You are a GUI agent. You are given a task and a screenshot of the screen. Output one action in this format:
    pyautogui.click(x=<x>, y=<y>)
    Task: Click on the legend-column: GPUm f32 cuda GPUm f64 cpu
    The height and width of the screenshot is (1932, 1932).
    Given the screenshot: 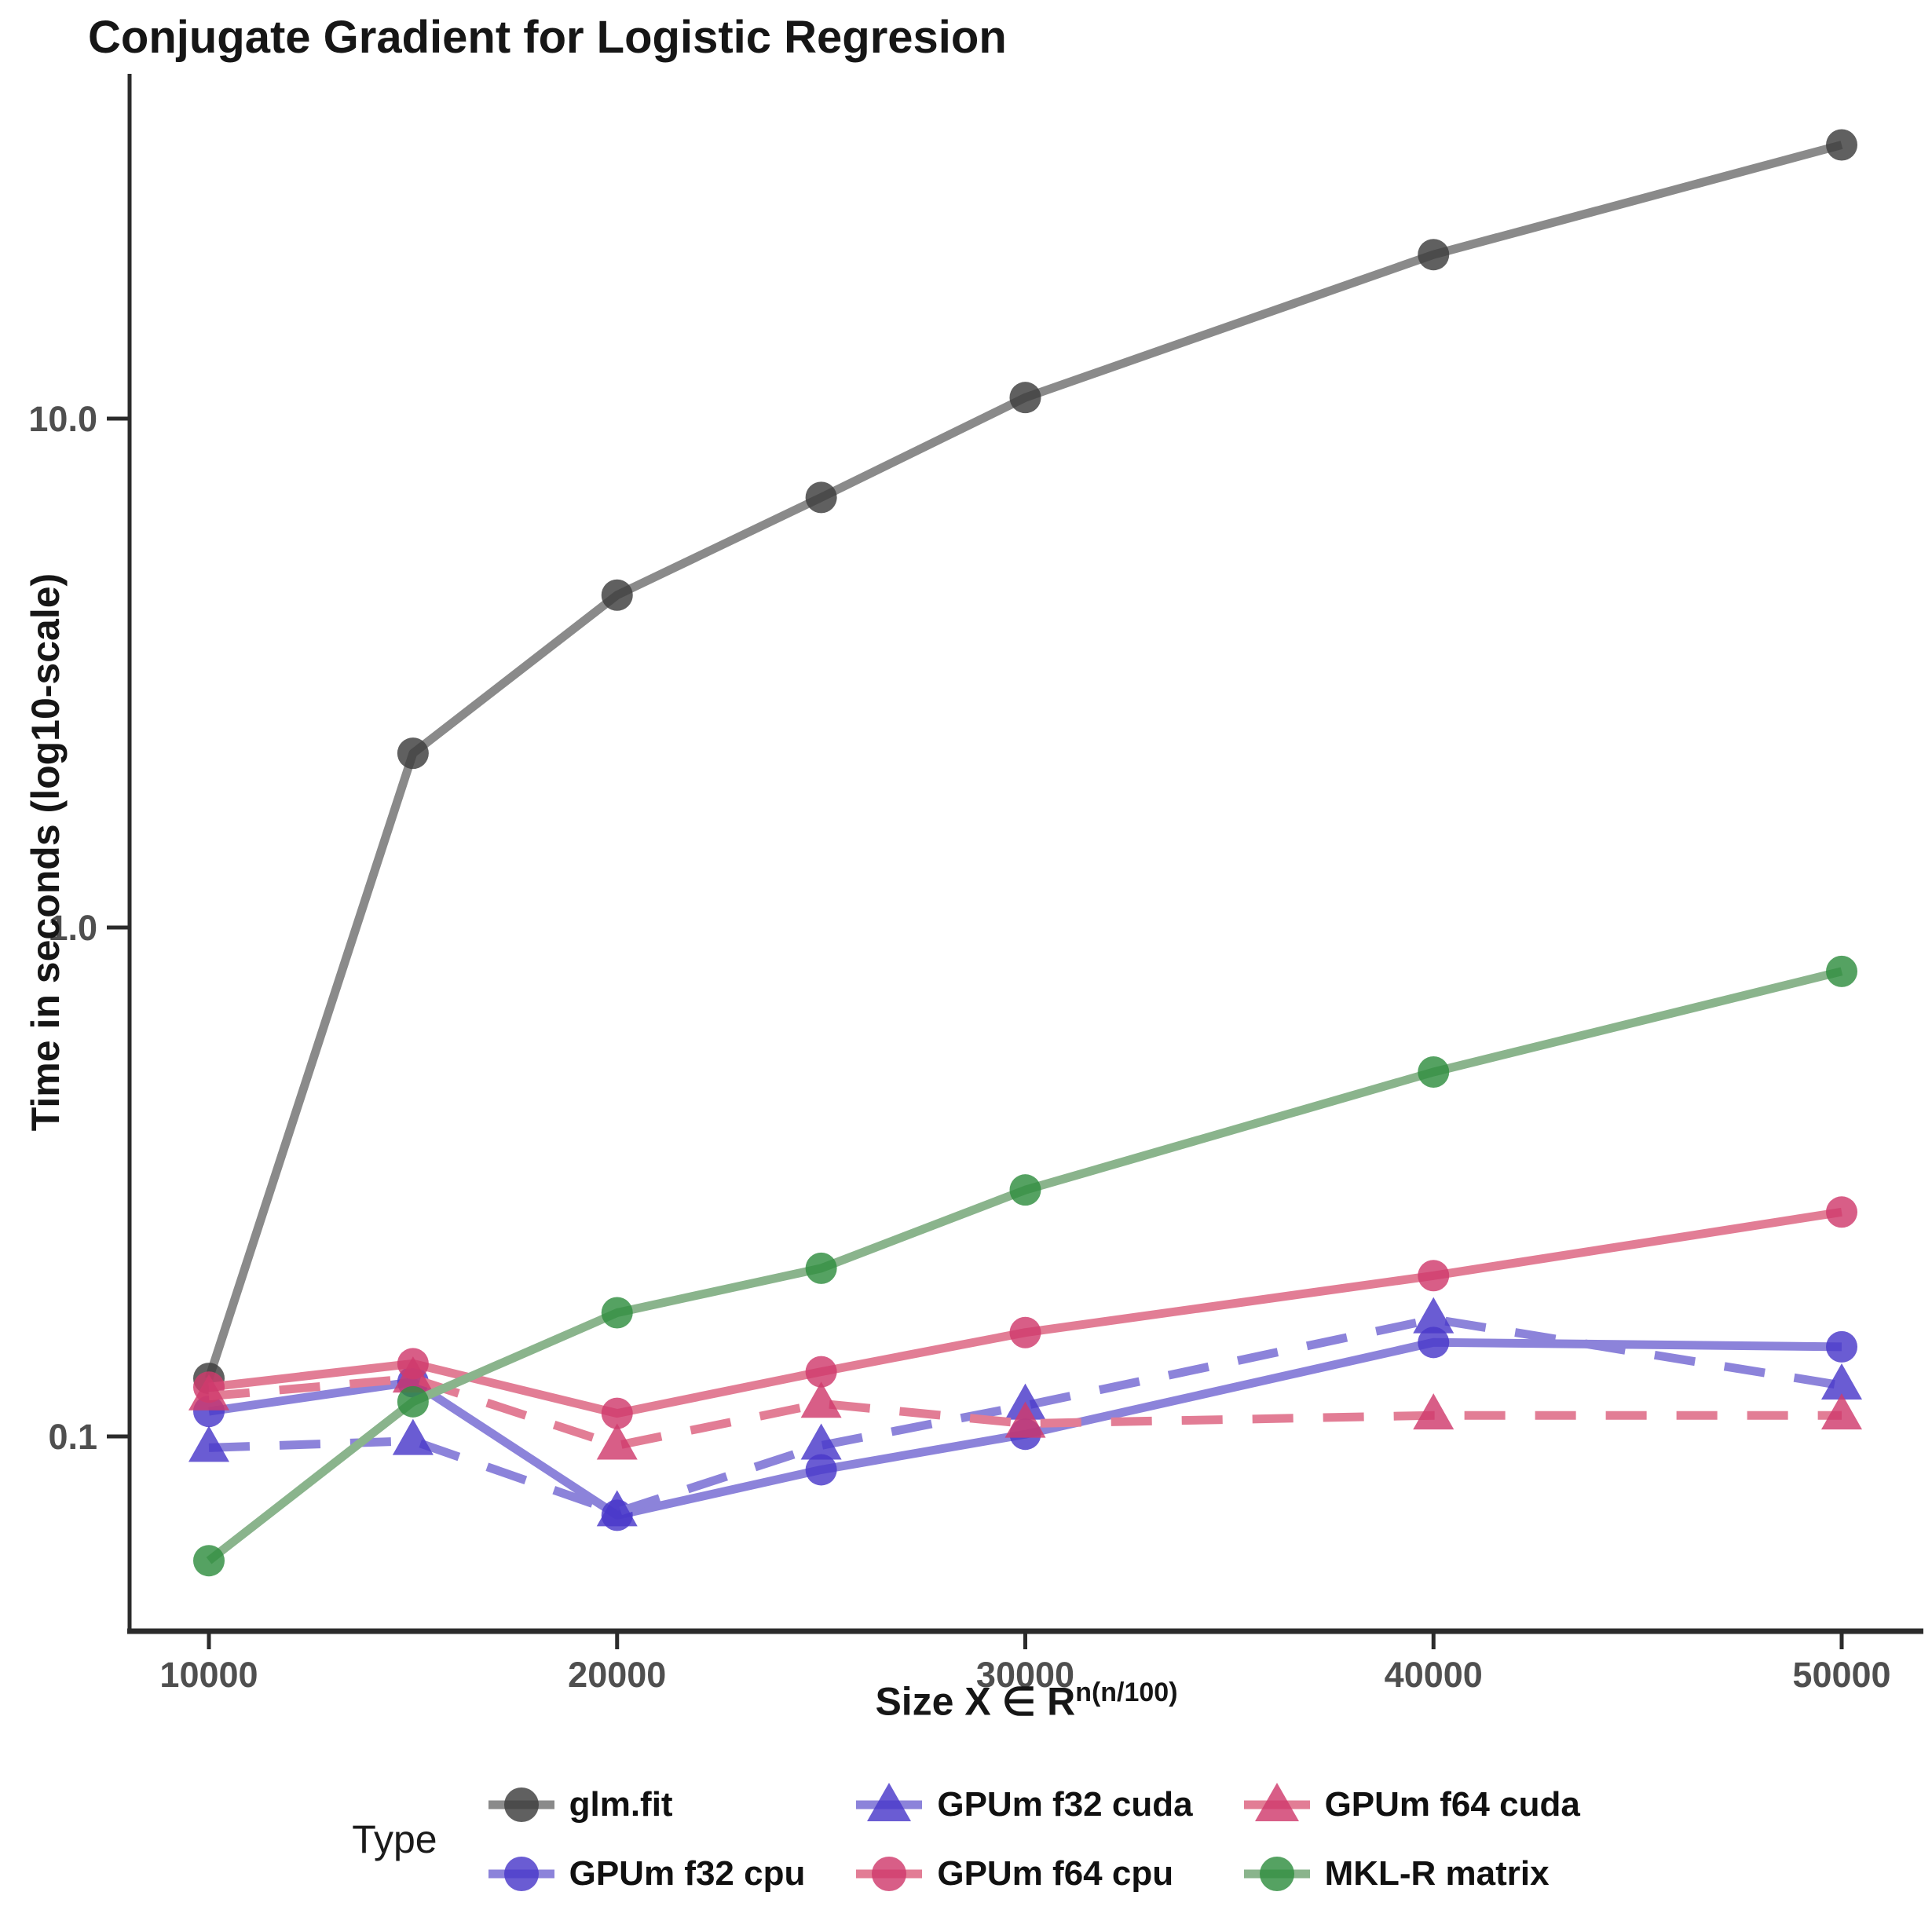 What is the action you would take?
    pyautogui.click(x=1024, y=1840)
    